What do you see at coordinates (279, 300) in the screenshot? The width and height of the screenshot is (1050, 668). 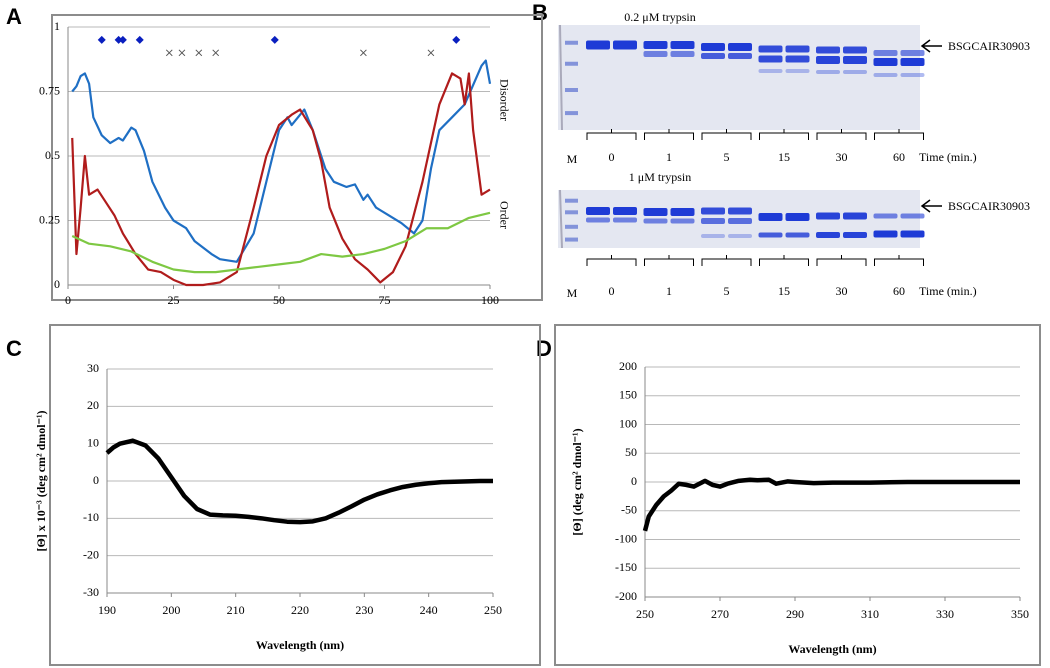 I see `x-tick-label: 50` at bounding box center [279, 300].